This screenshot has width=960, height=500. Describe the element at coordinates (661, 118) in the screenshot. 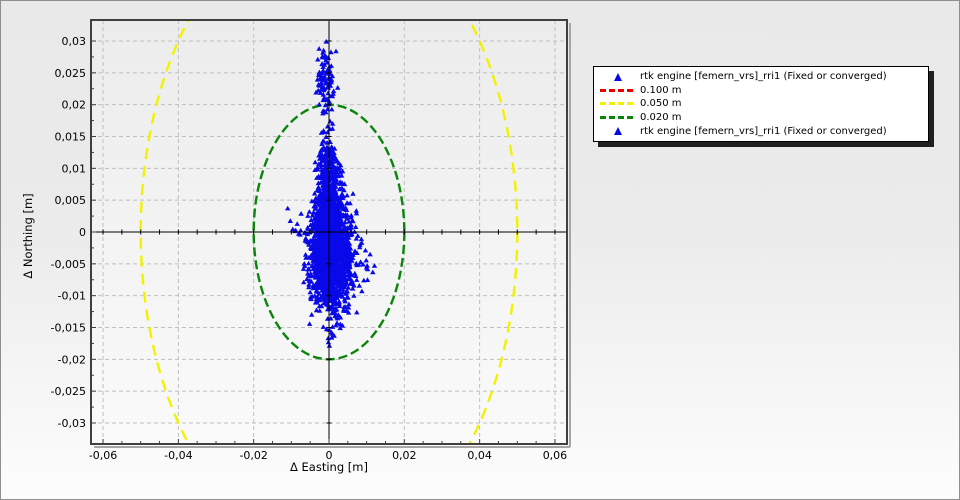

I see `legend-label: 0.020 m` at that location.